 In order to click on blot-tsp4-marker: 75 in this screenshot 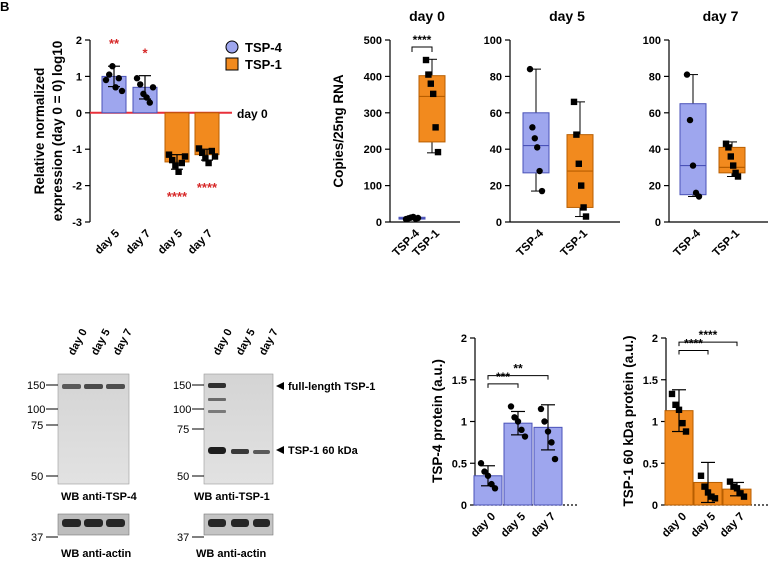, I will do `click(37, 426)`.